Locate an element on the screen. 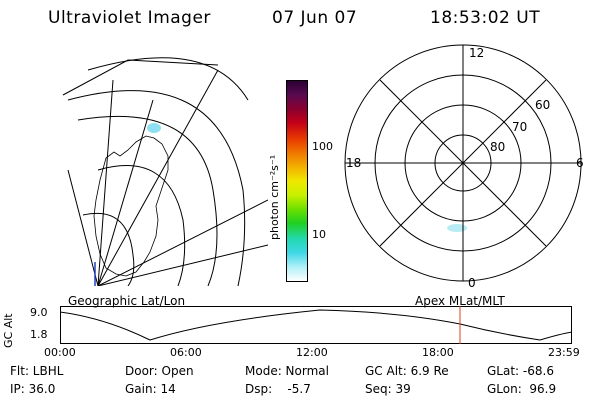 Image resolution: width=600 pixels, height=400 pixels. gc-alt-ylabel: GC Alt is located at coordinates (8, 330).